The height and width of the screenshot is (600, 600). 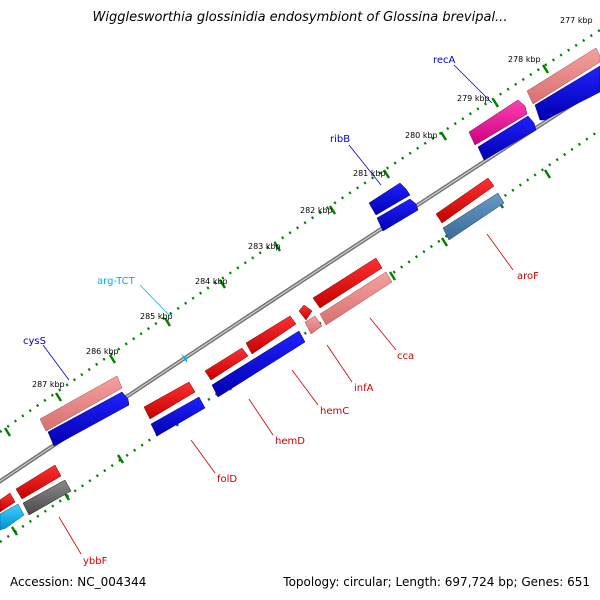 I want to click on gene-arrow-hemd, so click(x=178, y=416).